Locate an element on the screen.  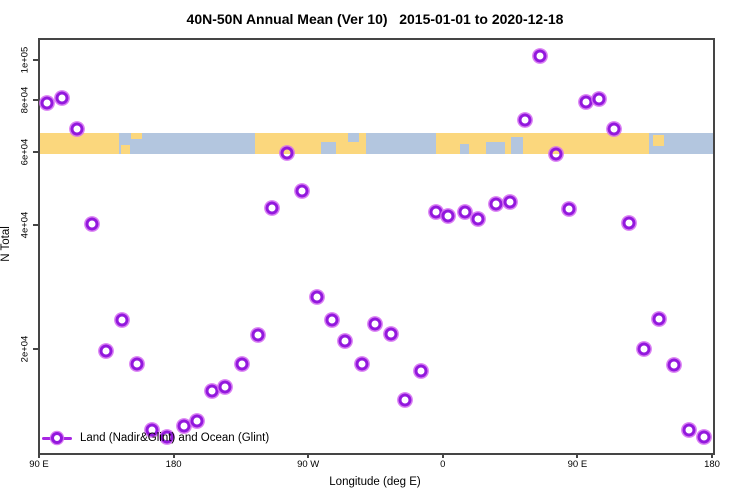
x-axis-title: Longitude (deg E) is located at coordinates (375, 482).